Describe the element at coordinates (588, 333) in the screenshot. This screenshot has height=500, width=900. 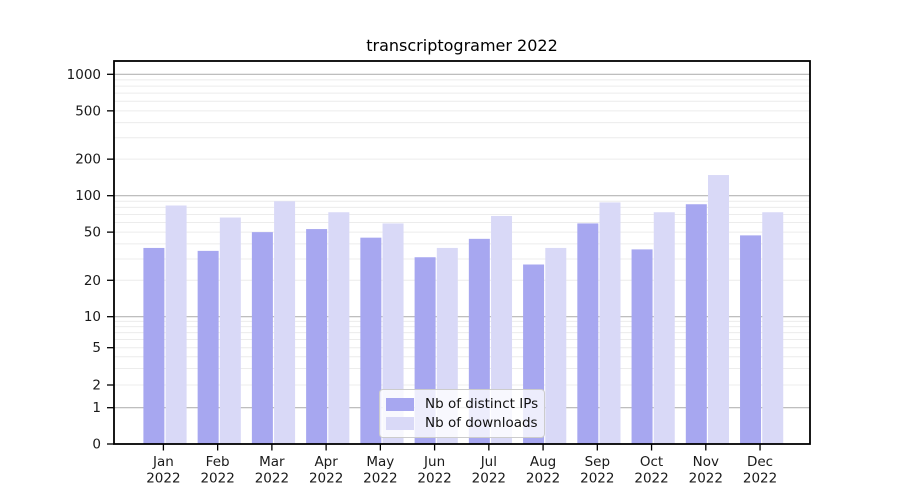
I see `bar-distinct-ips-sep` at that location.